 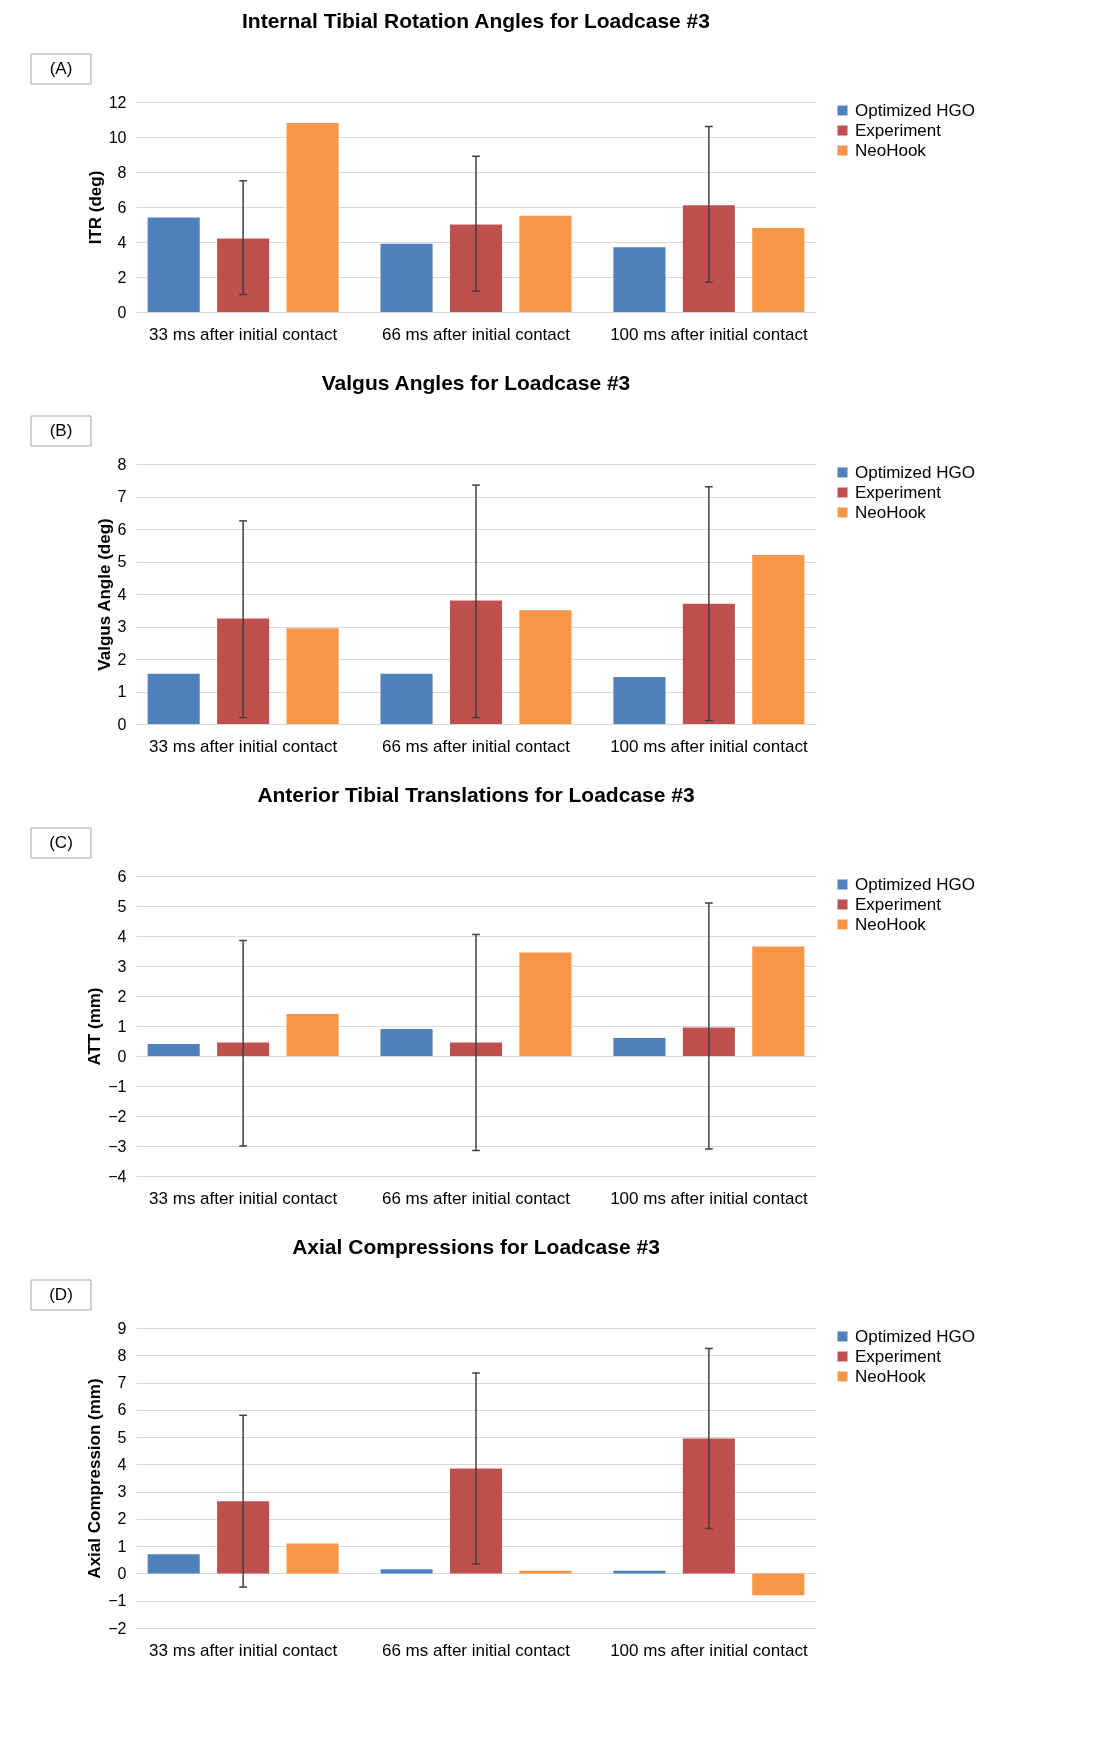 I want to click on y-axis-title: Valgus Angle (deg), so click(x=104, y=594).